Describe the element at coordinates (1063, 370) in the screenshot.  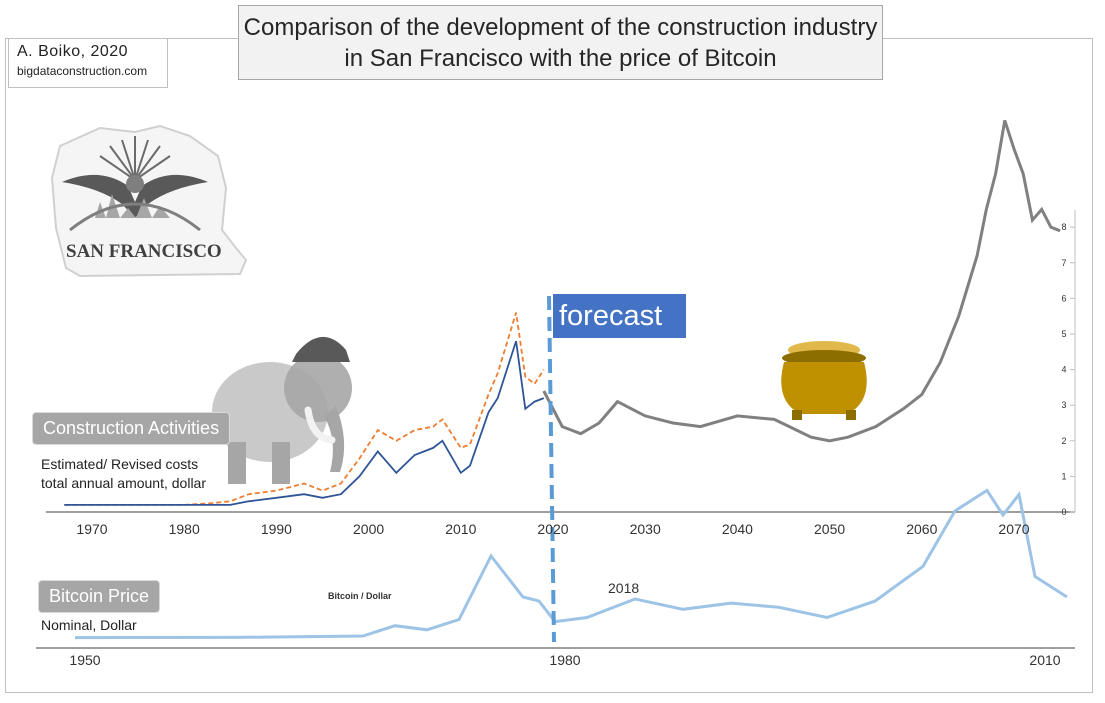
I see `right-y-tick-label: 4` at that location.